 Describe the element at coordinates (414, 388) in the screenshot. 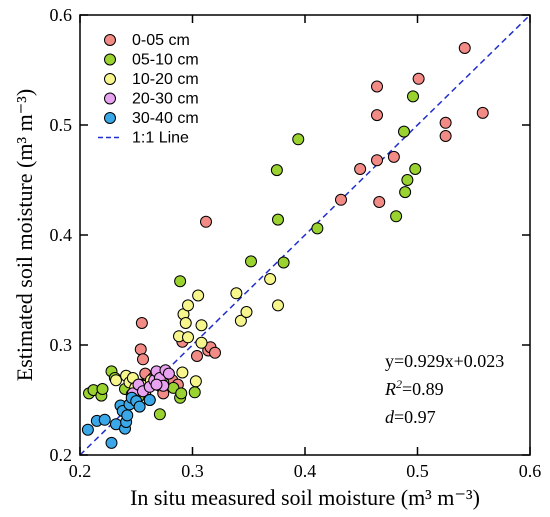

I see `r-squared-text: R2=0.89` at that location.